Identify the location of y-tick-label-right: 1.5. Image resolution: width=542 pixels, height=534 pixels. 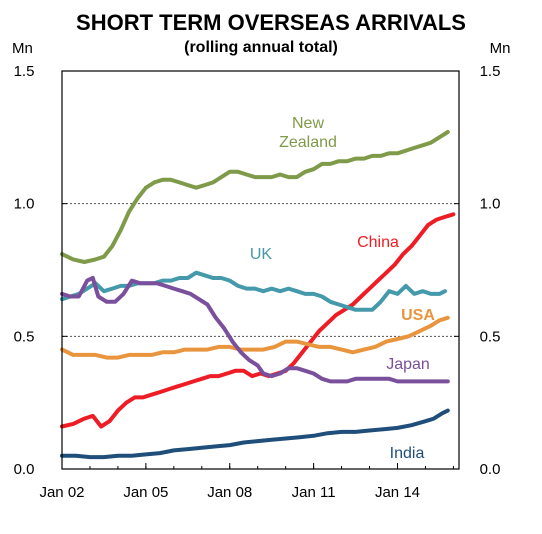
(490, 71).